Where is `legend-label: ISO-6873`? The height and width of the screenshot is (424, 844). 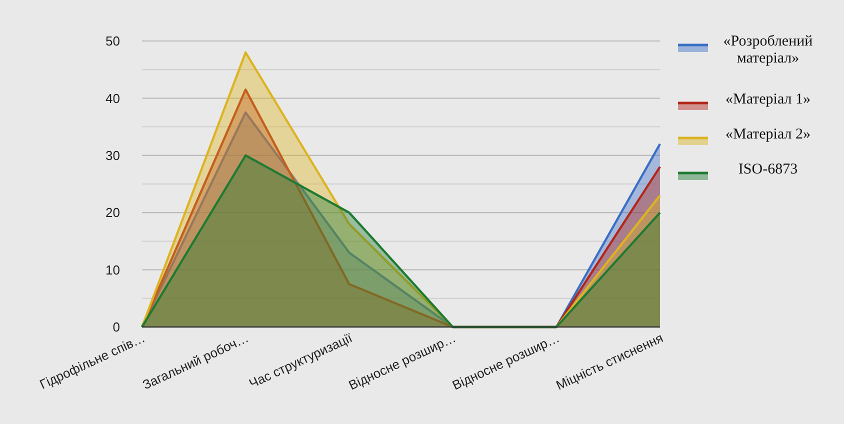
legend-label: ISO-6873 is located at coordinates (768, 169).